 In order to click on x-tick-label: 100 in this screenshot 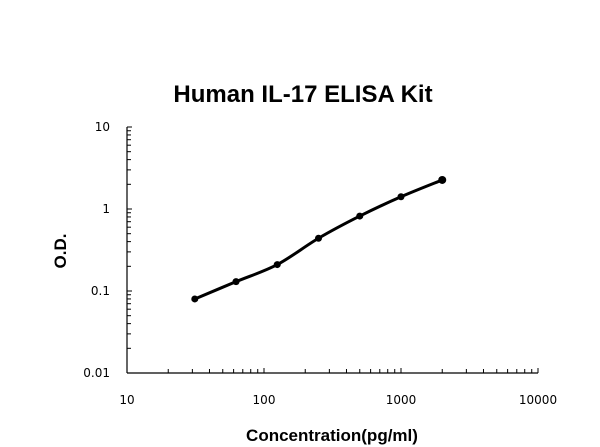, I will do `click(264, 400)`.